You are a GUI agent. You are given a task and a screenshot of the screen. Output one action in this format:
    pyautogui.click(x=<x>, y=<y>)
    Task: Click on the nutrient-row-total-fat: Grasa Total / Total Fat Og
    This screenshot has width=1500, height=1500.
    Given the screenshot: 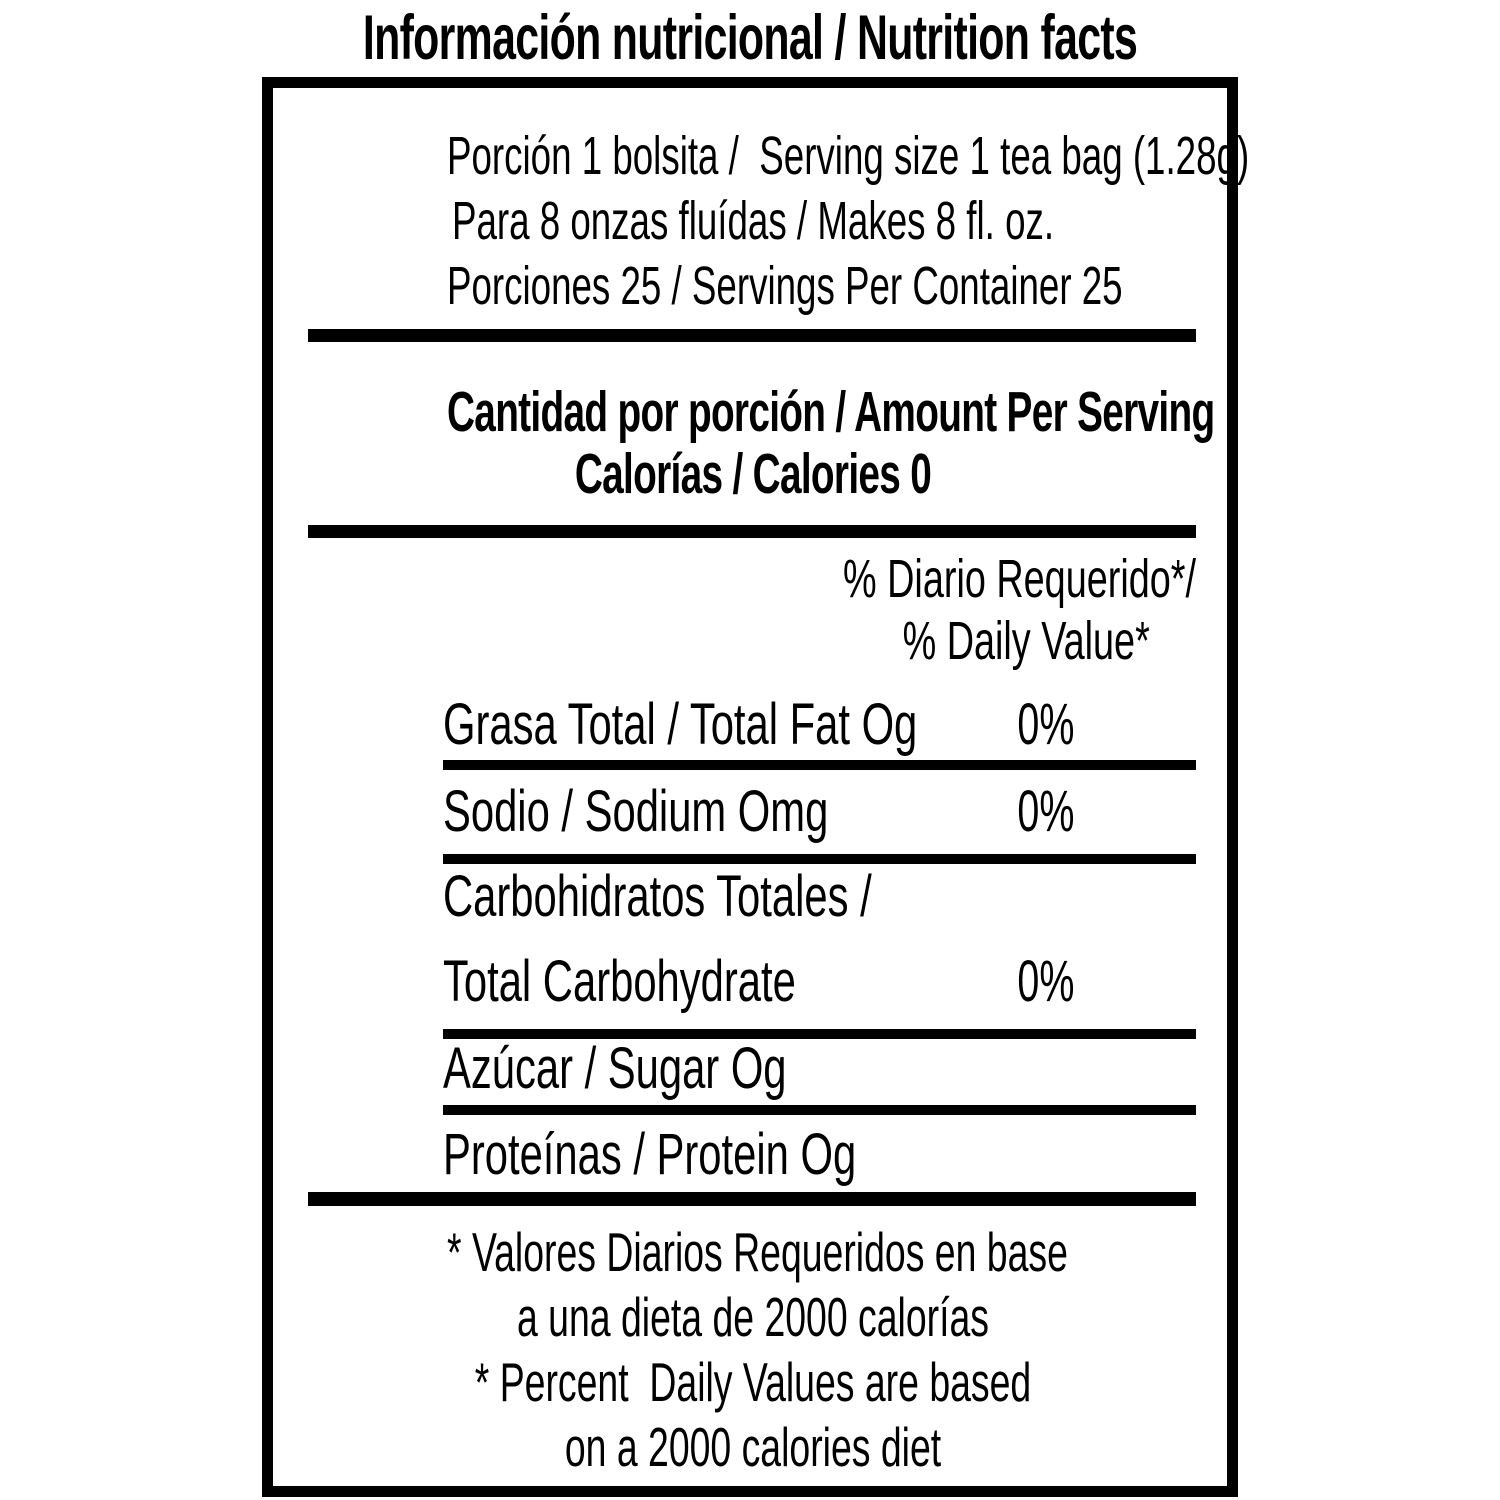 What is the action you would take?
    pyautogui.click(x=772, y=725)
    